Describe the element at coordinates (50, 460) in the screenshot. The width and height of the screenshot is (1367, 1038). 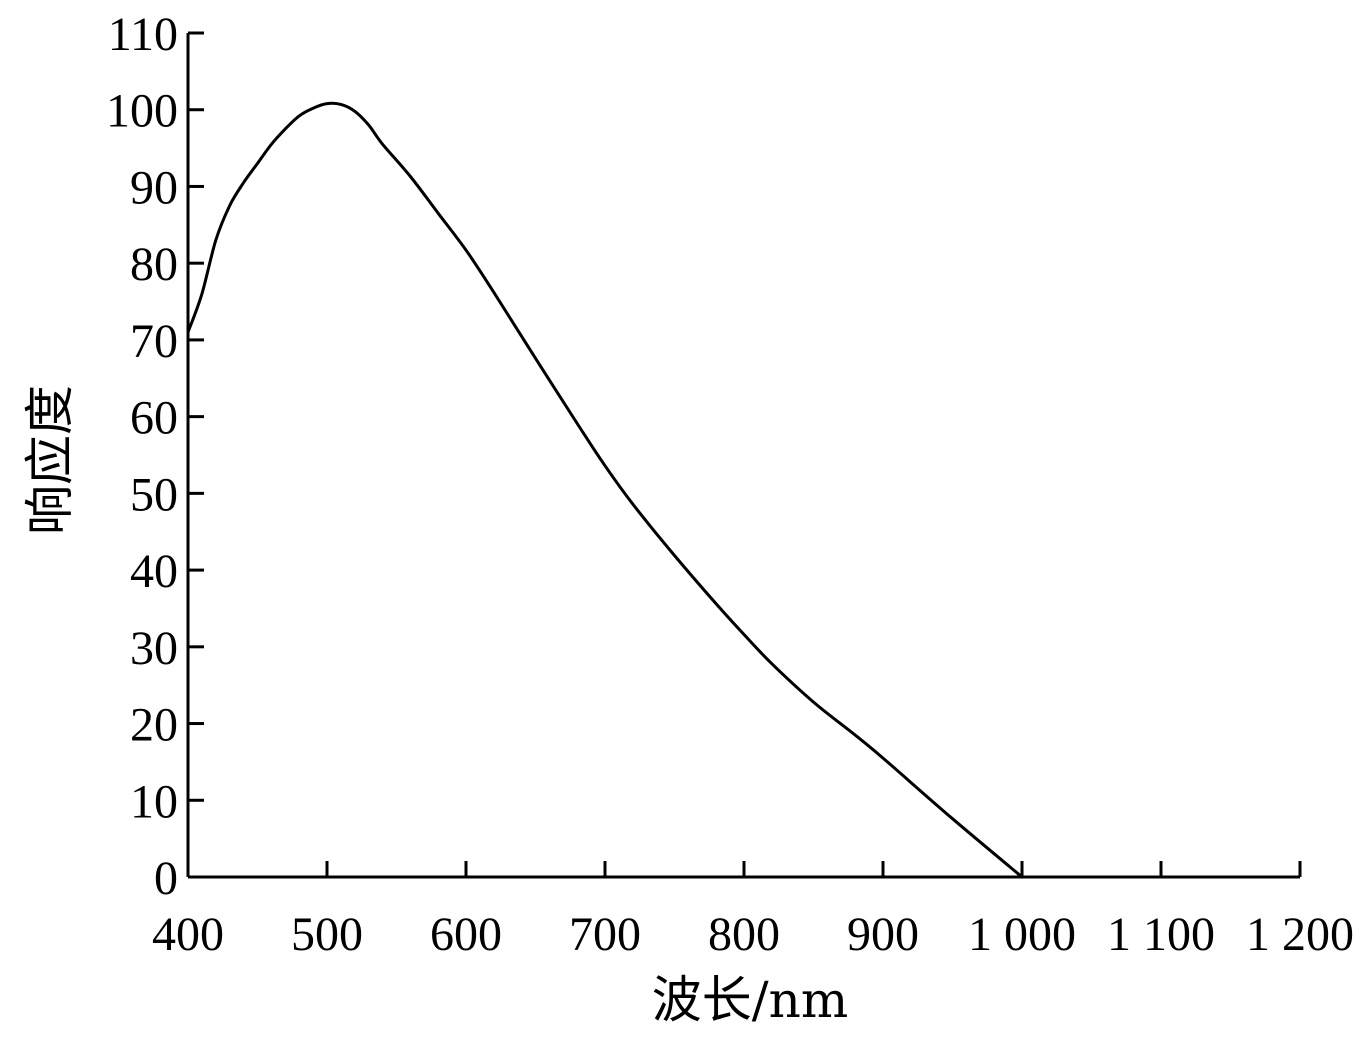
I see `y-axis-label: 响应度` at that location.